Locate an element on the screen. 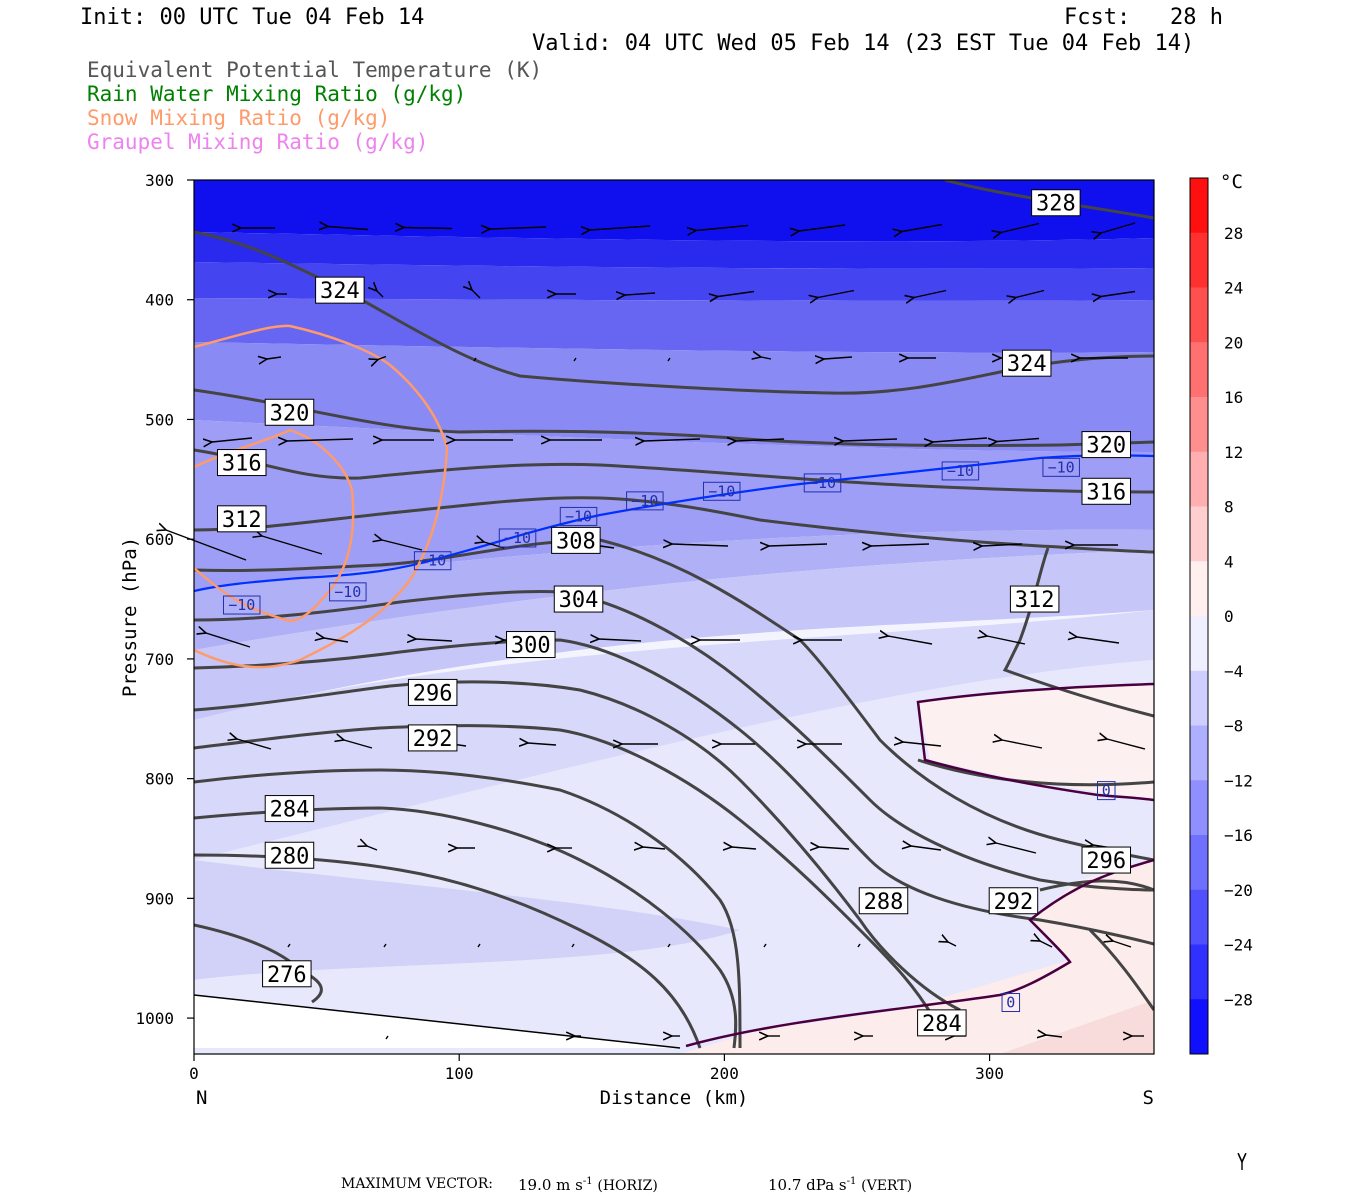 Image resolution: width=1350 pixels, height=1200 pixels. colorbar-unit: °C is located at coordinates (1231, 182).